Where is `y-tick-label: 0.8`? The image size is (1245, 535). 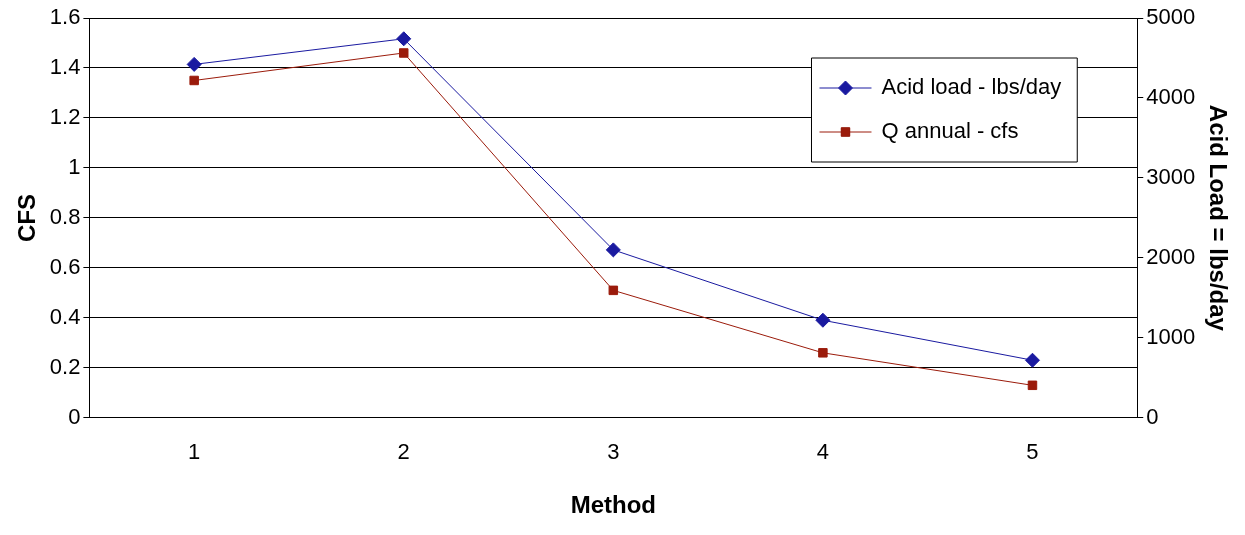 y-tick-label: 0.8 is located at coordinates (65, 216).